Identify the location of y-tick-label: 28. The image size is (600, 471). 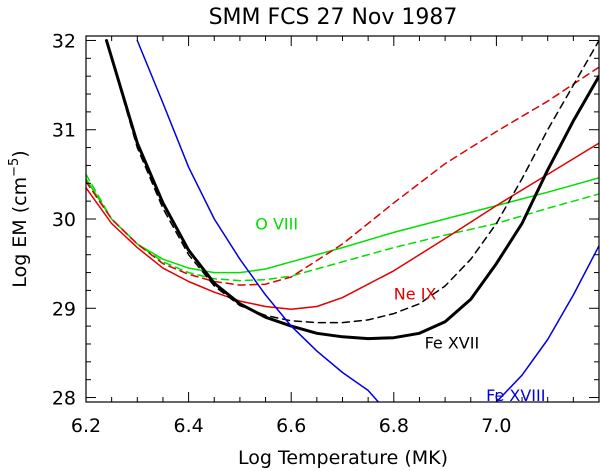
(64, 399).